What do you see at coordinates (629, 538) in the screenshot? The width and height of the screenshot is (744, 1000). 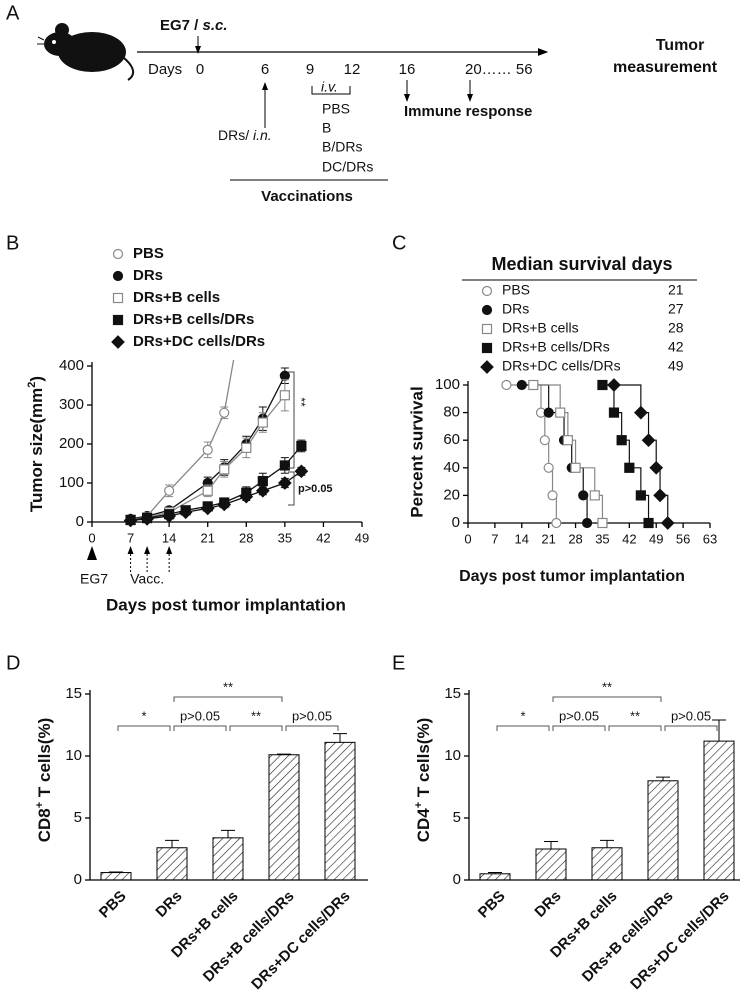 I see `x-tick-label: 42` at bounding box center [629, 538].